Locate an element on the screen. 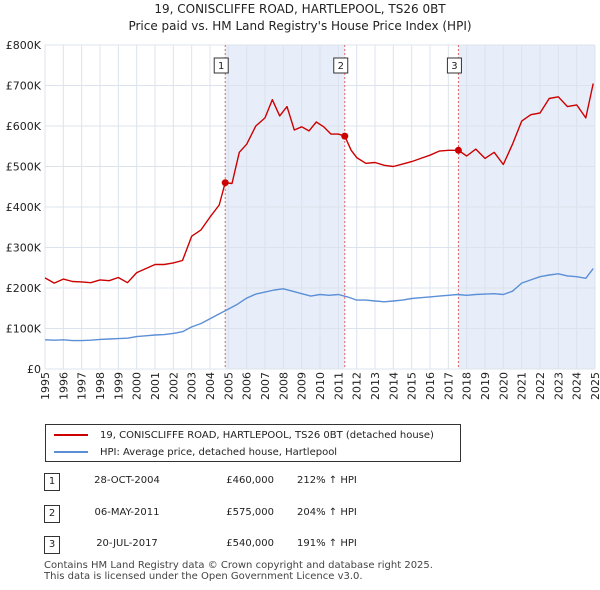 Image resolution: width=600 pixels, height=590 pixels. marker-label: 2 is located at coordinates (341, 66).